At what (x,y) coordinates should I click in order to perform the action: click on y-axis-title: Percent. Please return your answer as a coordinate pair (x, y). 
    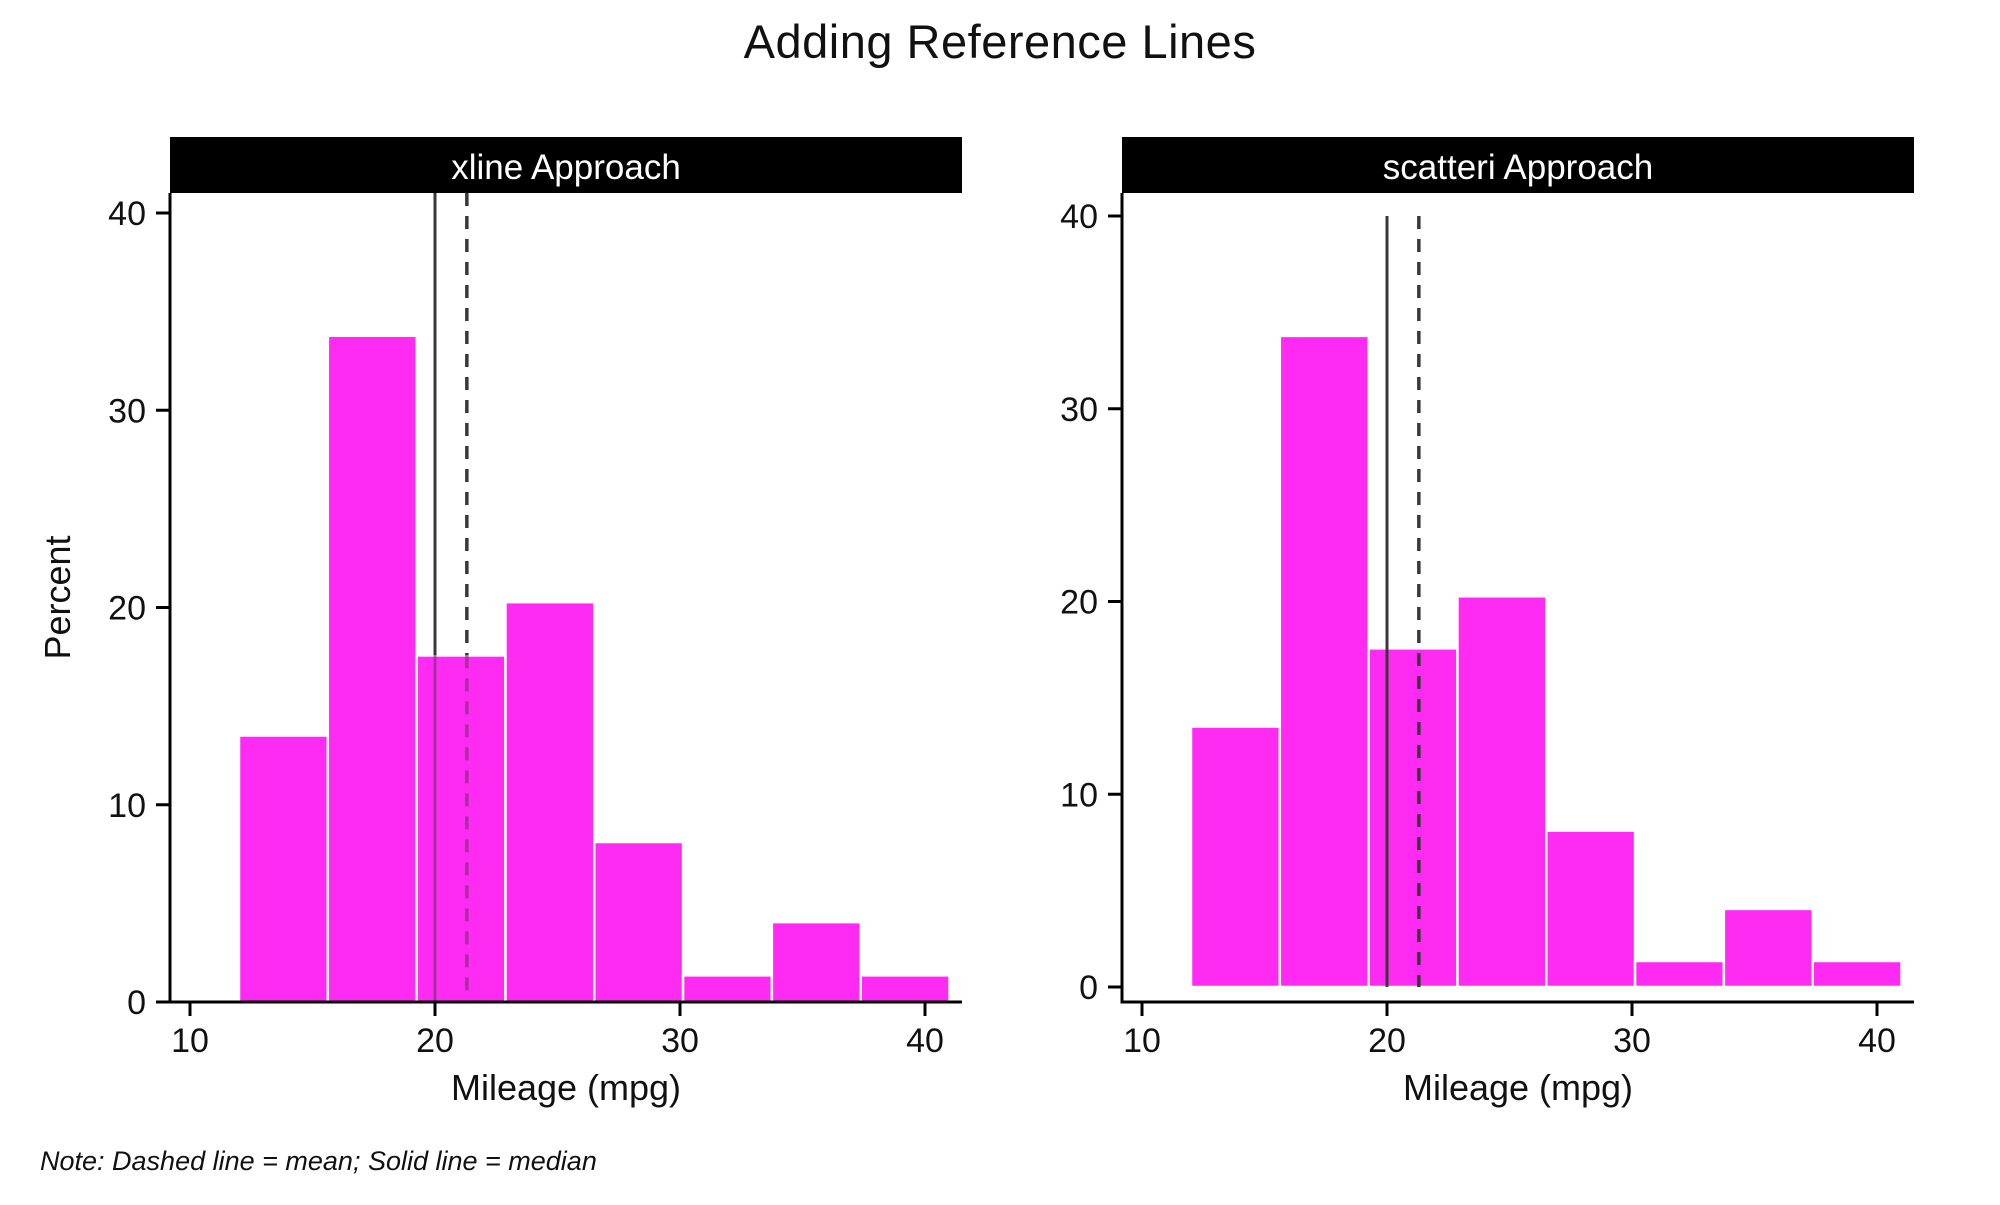
    Looking at the image, I should click on (57, 597).